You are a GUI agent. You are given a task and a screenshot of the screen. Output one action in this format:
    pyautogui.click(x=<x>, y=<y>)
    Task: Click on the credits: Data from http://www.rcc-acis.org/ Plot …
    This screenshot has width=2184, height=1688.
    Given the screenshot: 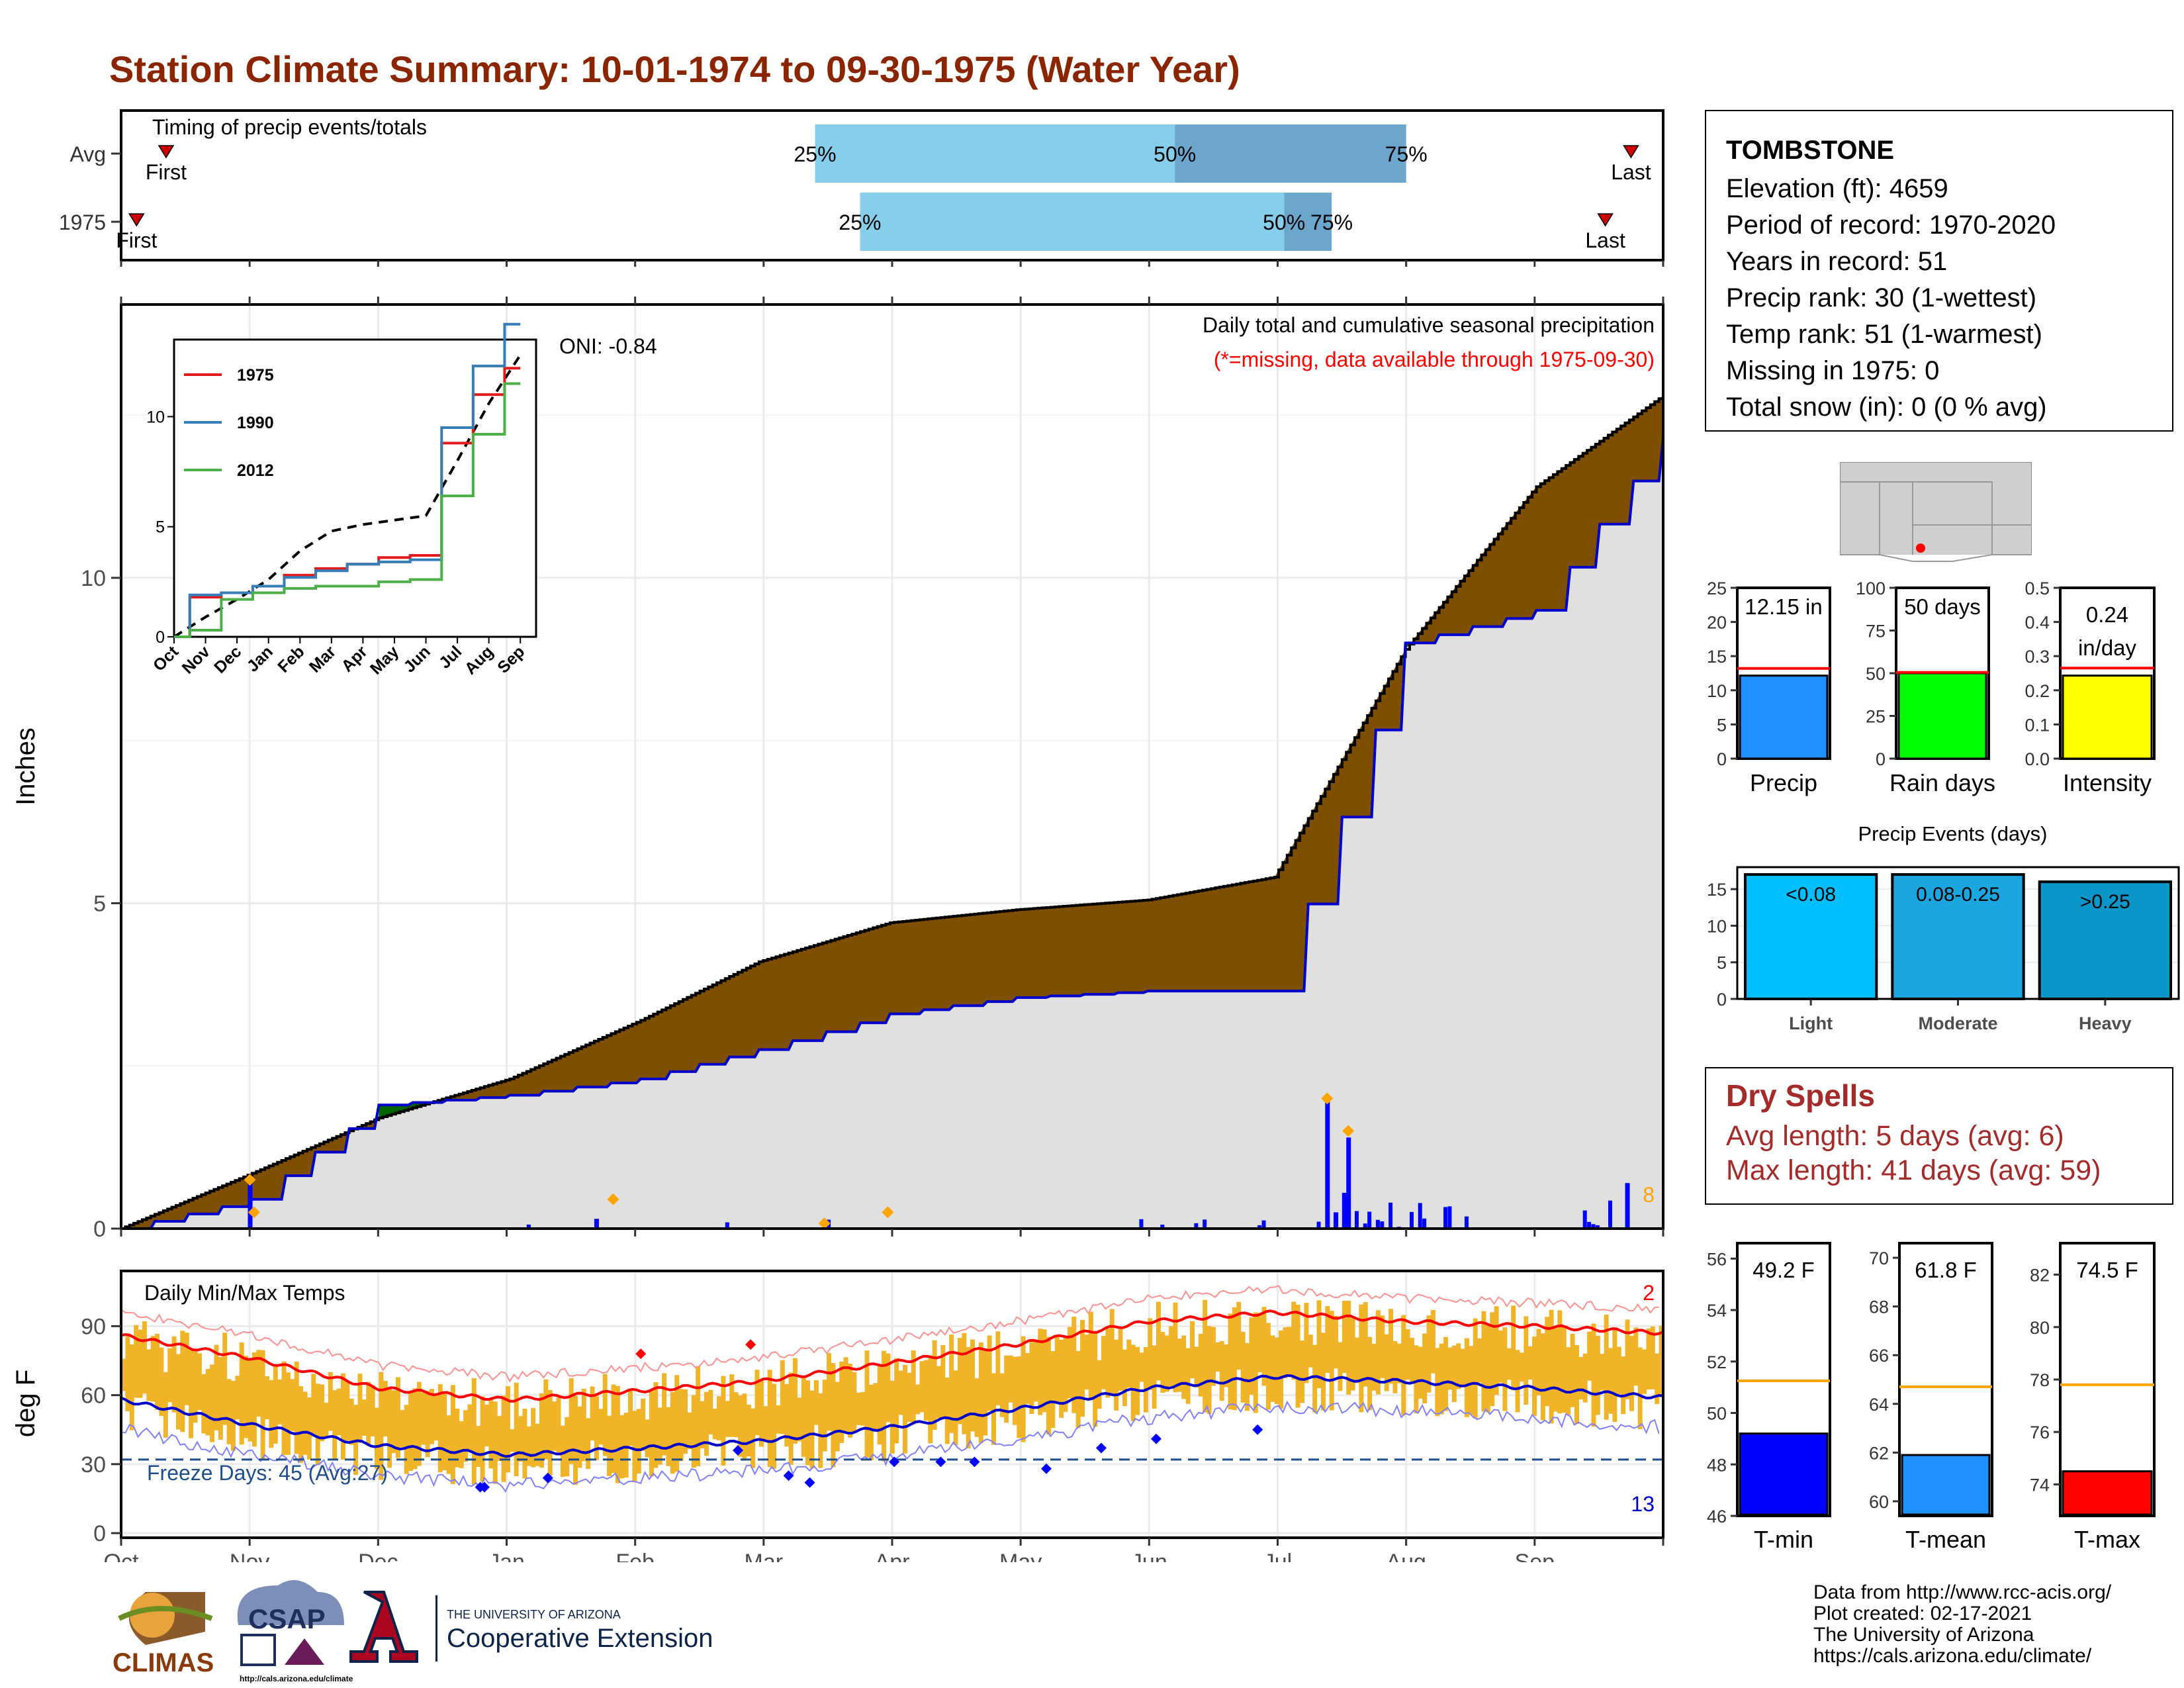 What is the action you would take?
    pyautogui.click(x=1962, y=1624)
    